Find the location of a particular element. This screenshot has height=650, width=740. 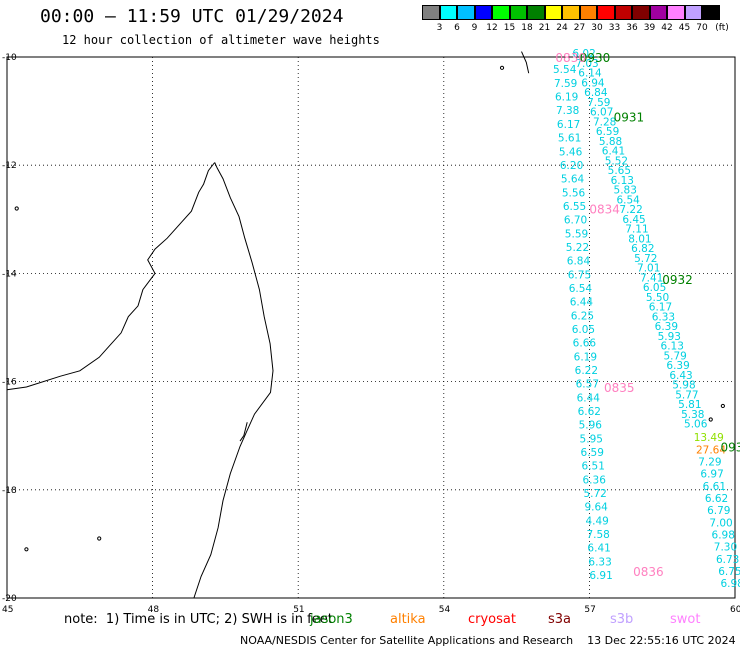

wave-height-label: 7.03 is located at coordinates (586, 64).